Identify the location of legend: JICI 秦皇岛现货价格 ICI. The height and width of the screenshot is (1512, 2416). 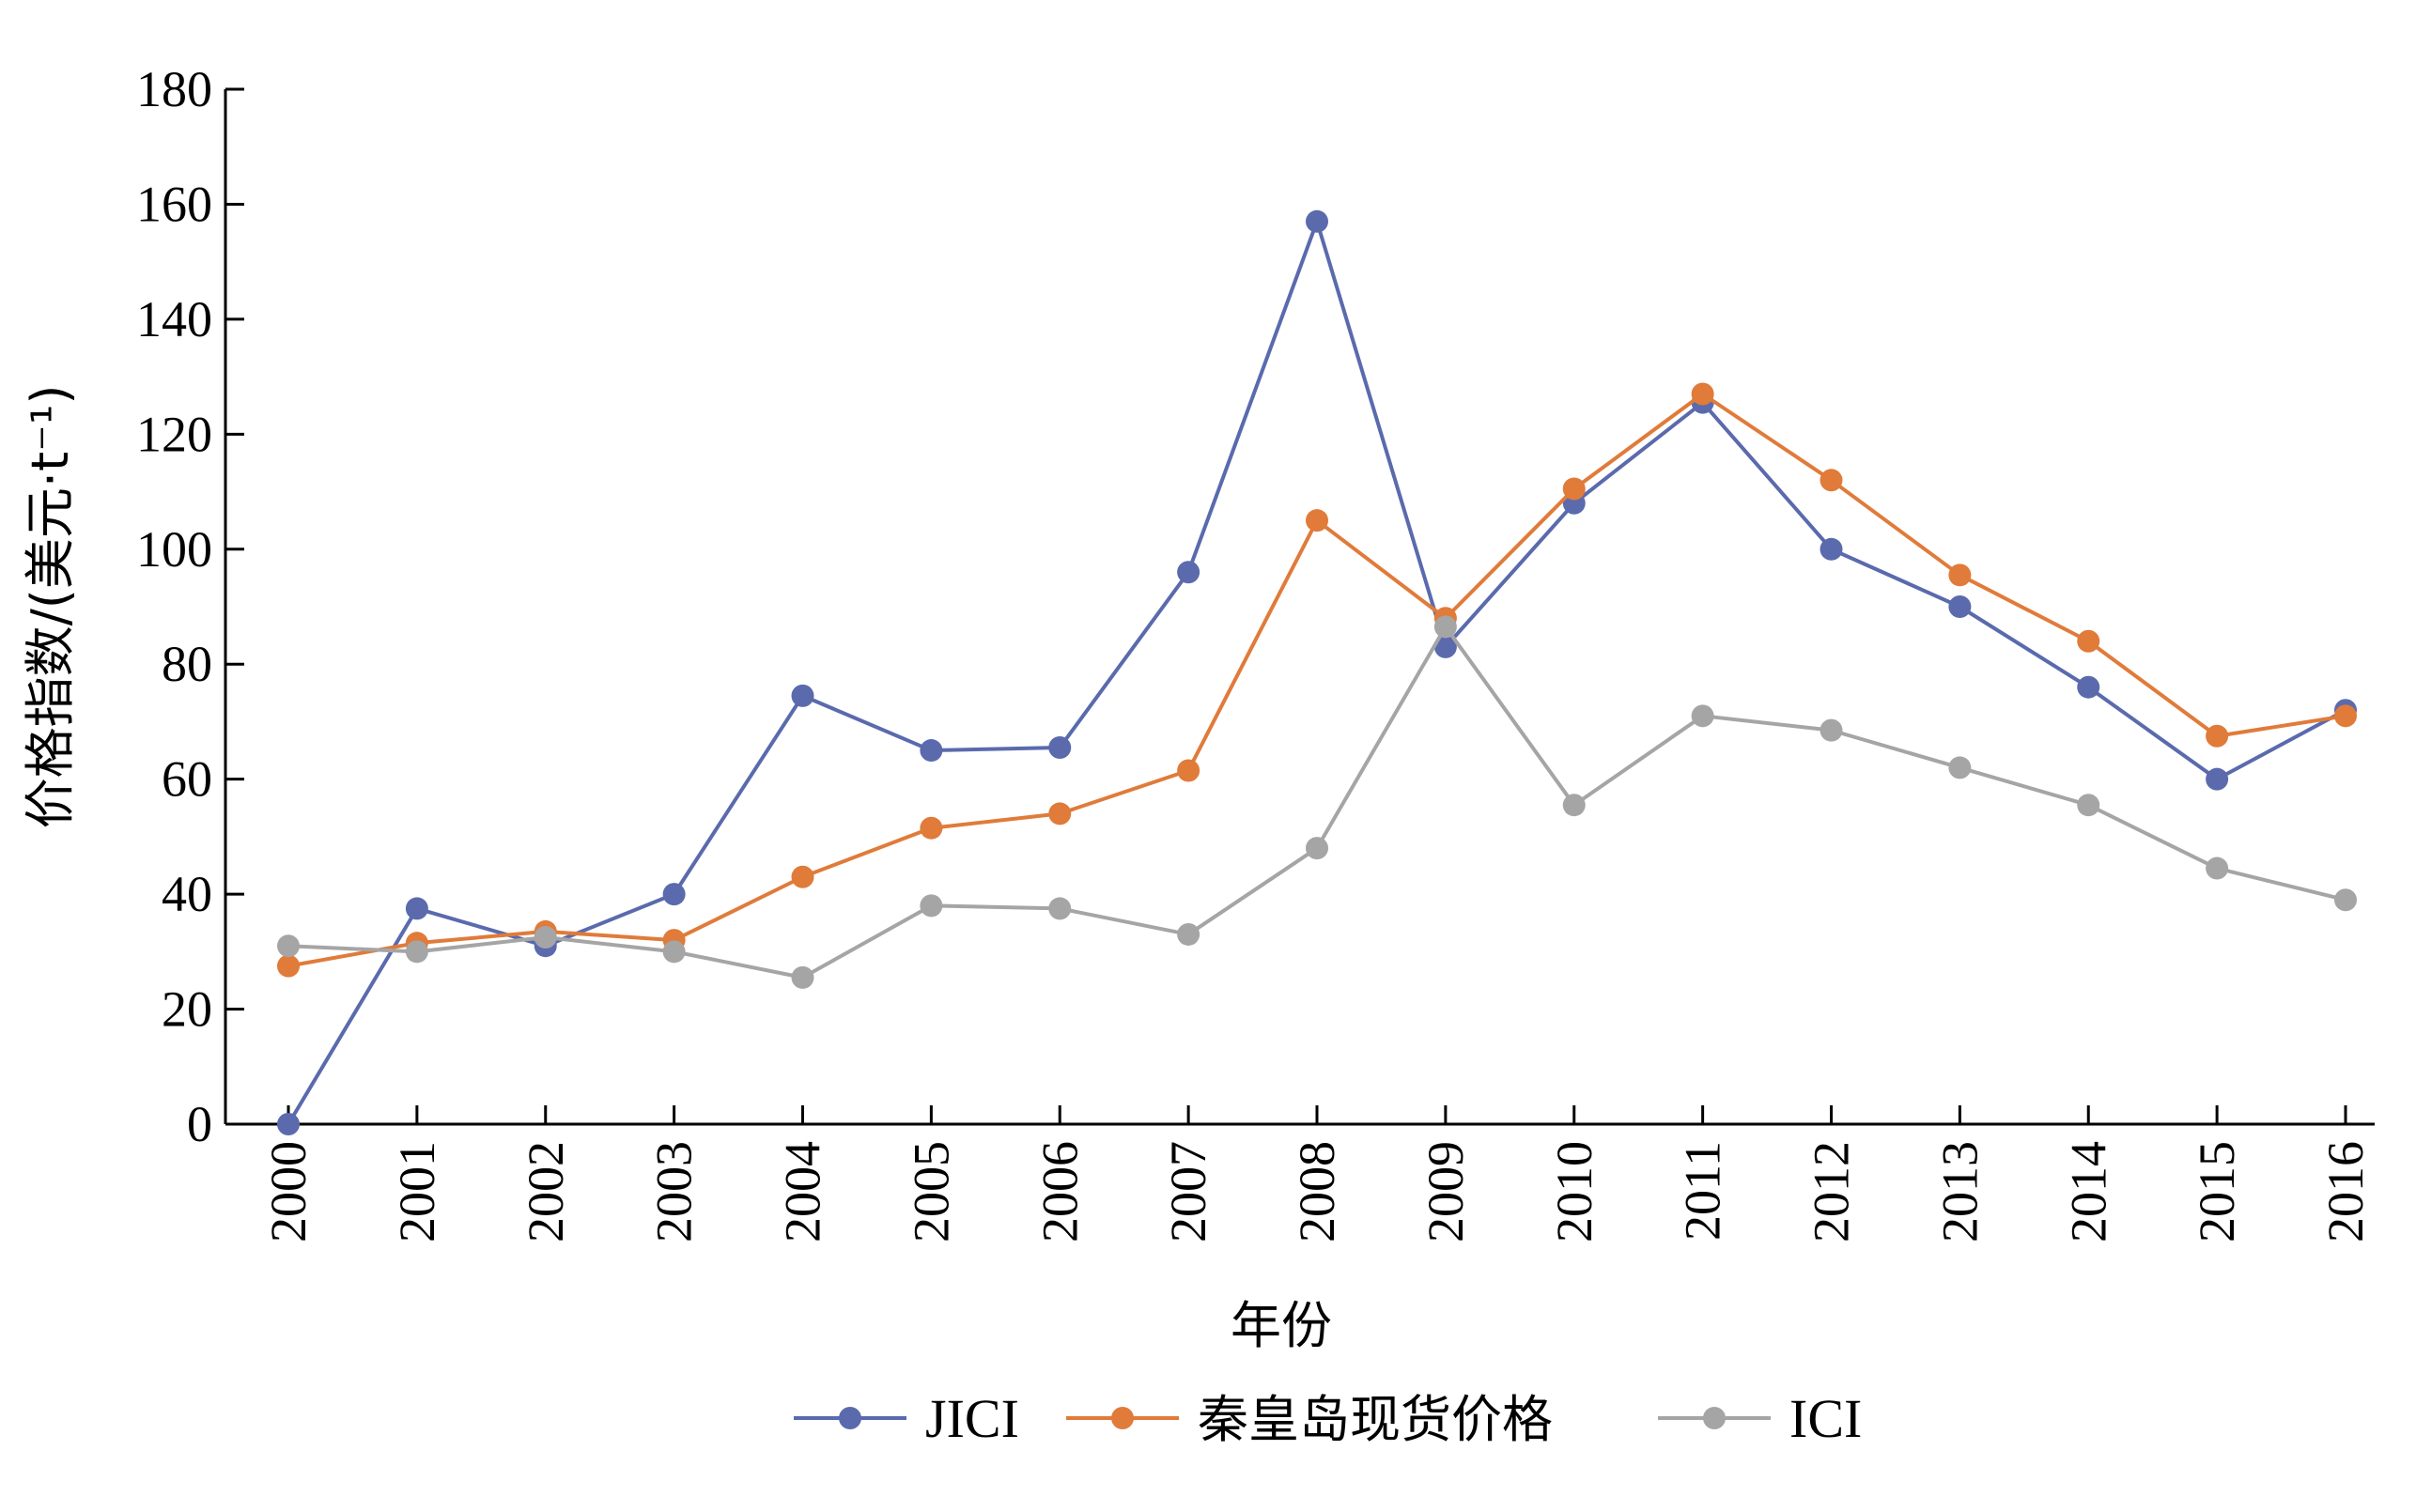
(1328, 1419).